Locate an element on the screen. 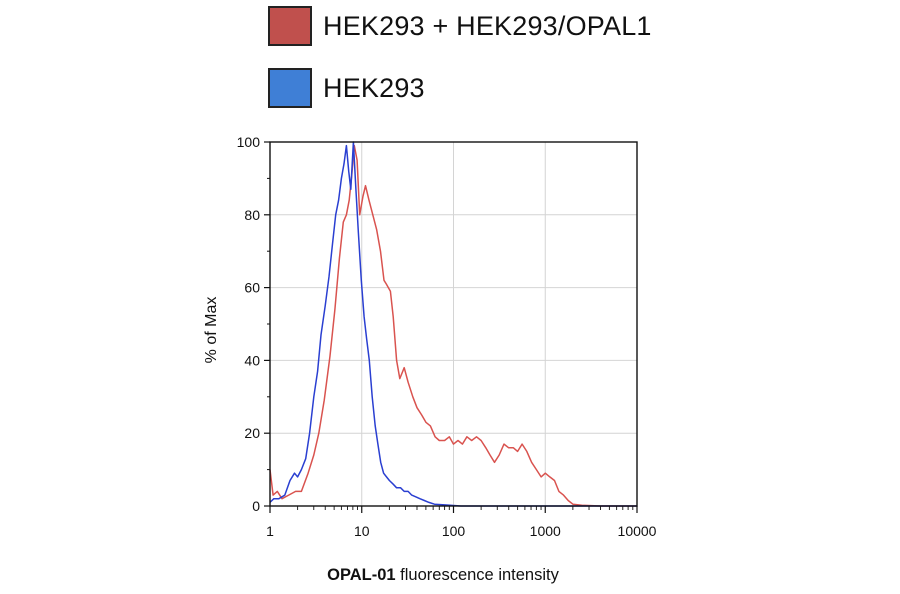  y-tick-label-100: 100 is located at coordinates (249, 142).